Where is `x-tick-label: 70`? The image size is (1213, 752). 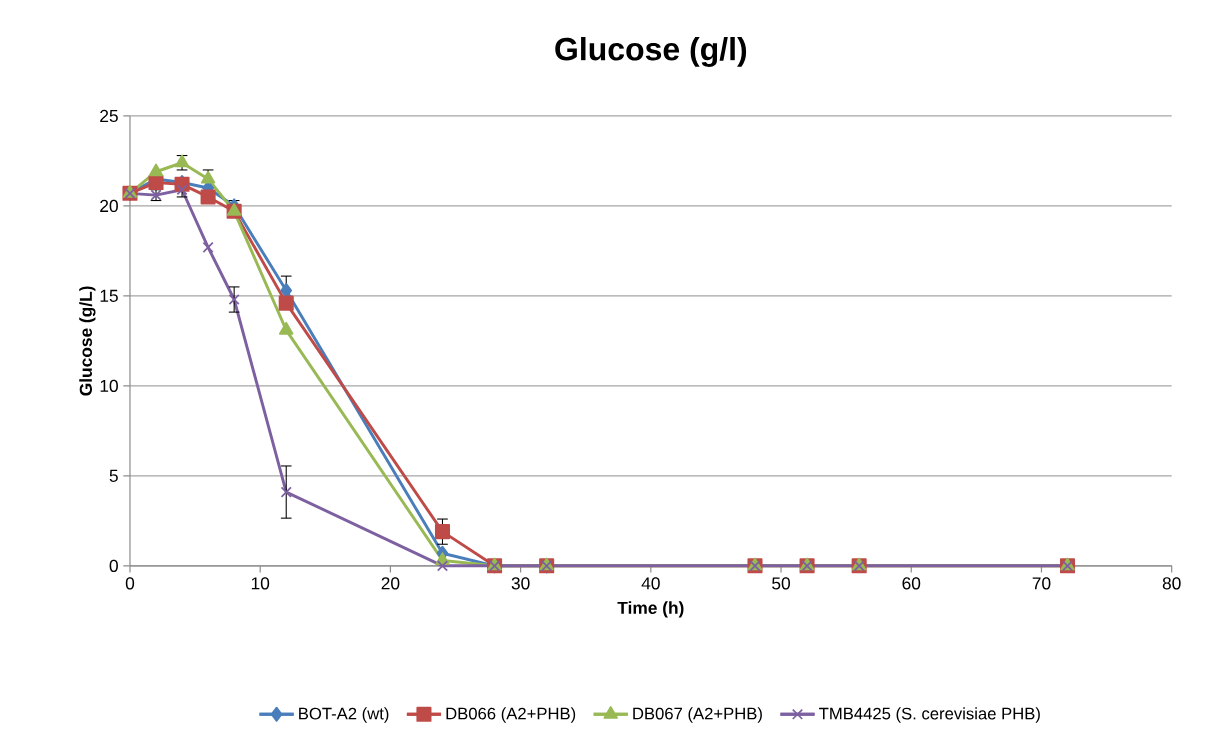 x-tick-label: 70 is located at coordinates (1041, 583).